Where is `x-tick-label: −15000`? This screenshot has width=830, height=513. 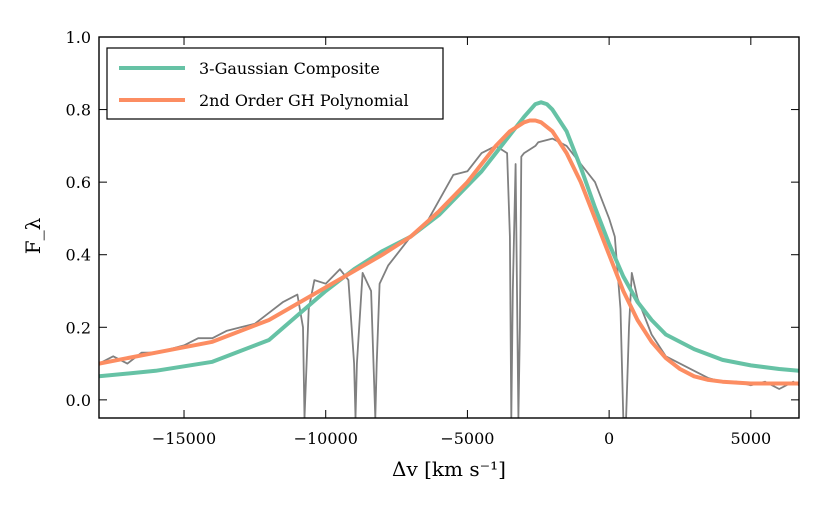
x-tick-label: −15000 is located at coordinates (184, 438).